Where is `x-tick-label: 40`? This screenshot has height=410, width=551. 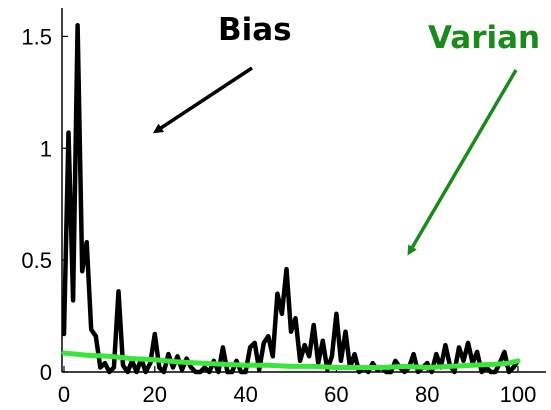 x-tick-label: 40 is located at coordinates (245, 394).